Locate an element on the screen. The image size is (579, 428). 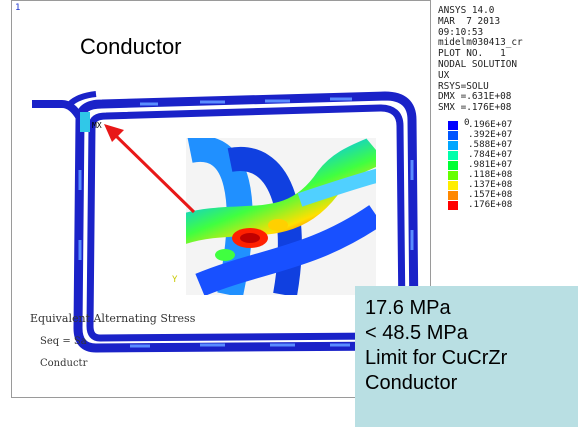
axis-y-label: Y is located at coordinates (175, 280).